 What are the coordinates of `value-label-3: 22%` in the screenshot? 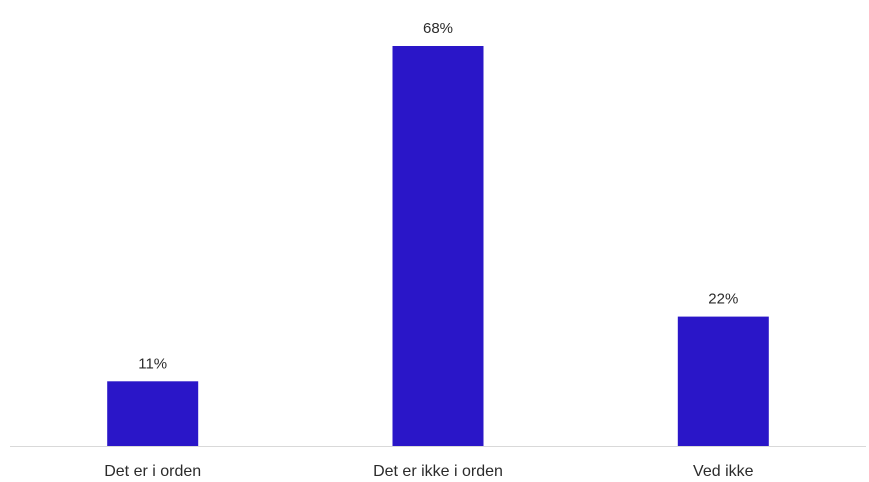 It's located at (723, 299).